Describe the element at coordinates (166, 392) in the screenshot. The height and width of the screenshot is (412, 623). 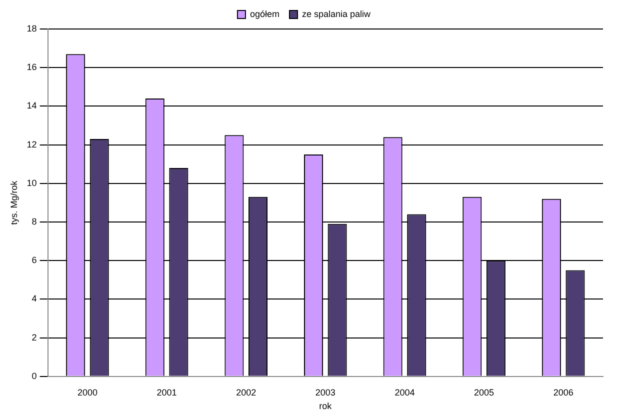
I see `x-tick-label: 2001` at that location.